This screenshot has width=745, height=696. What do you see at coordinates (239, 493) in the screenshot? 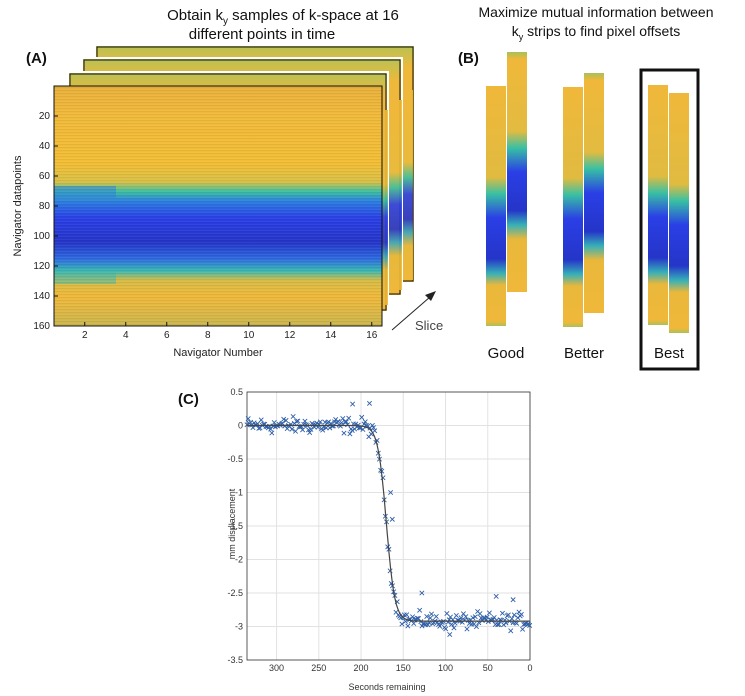
I see `y-tick-label: -1` at bounding box center [239, 493].